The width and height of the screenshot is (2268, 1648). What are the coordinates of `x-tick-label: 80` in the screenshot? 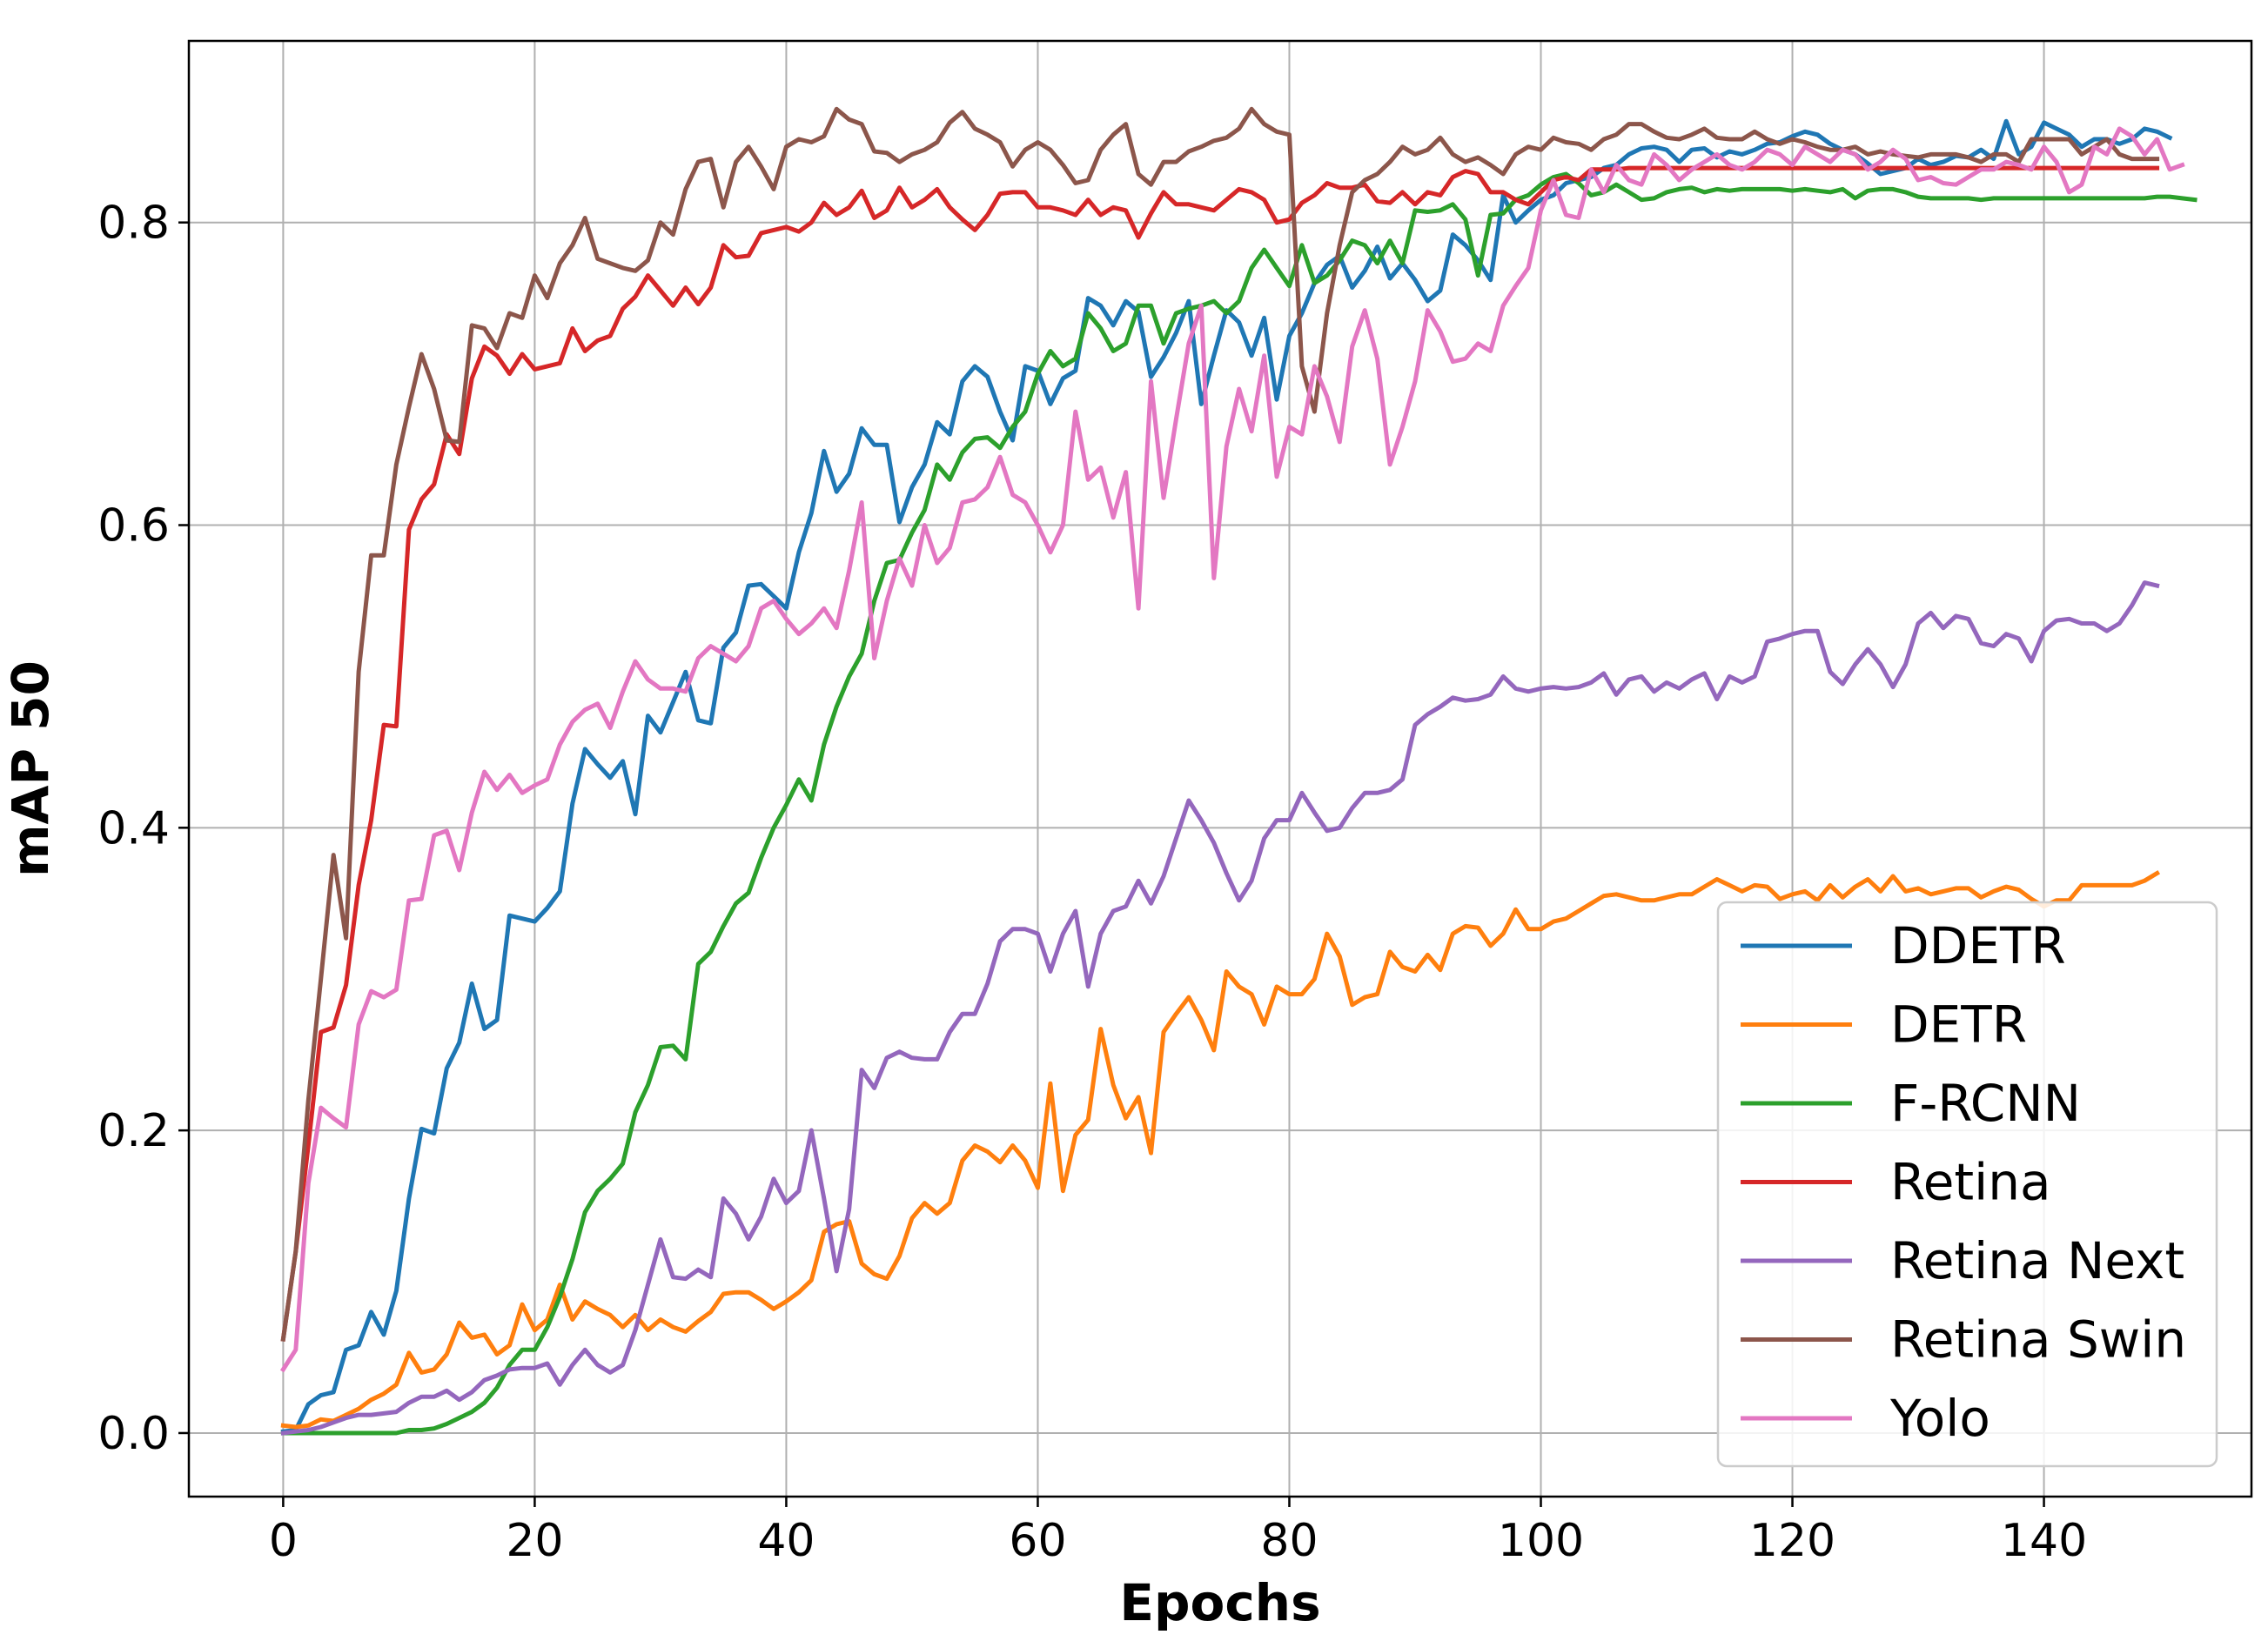 It's located at (1289, 1541).